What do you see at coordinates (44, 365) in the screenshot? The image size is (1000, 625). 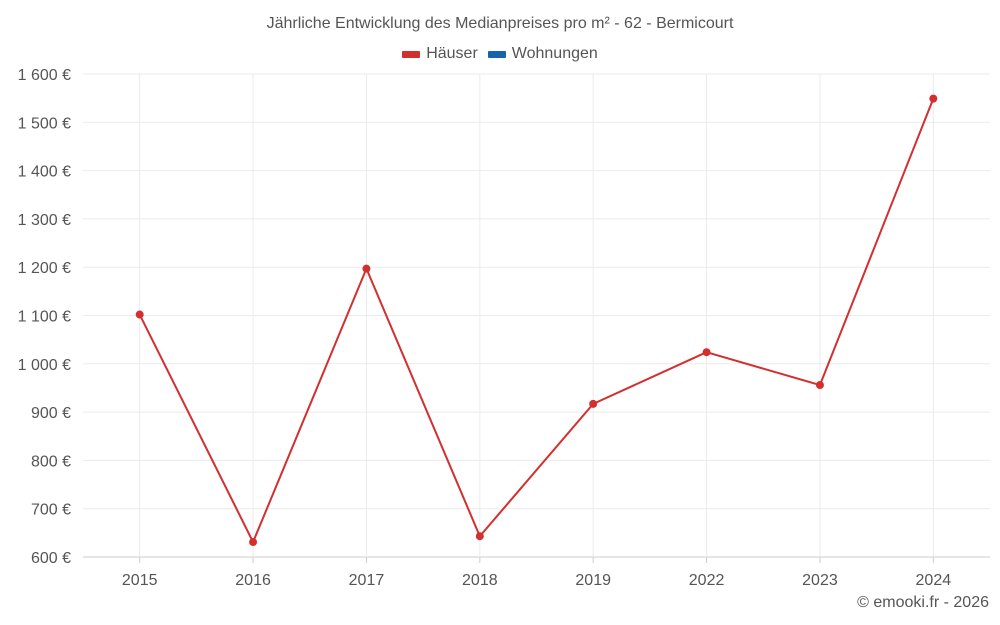 I see `y-tick-label: 1 000 €` at bounding box center [44, 365].